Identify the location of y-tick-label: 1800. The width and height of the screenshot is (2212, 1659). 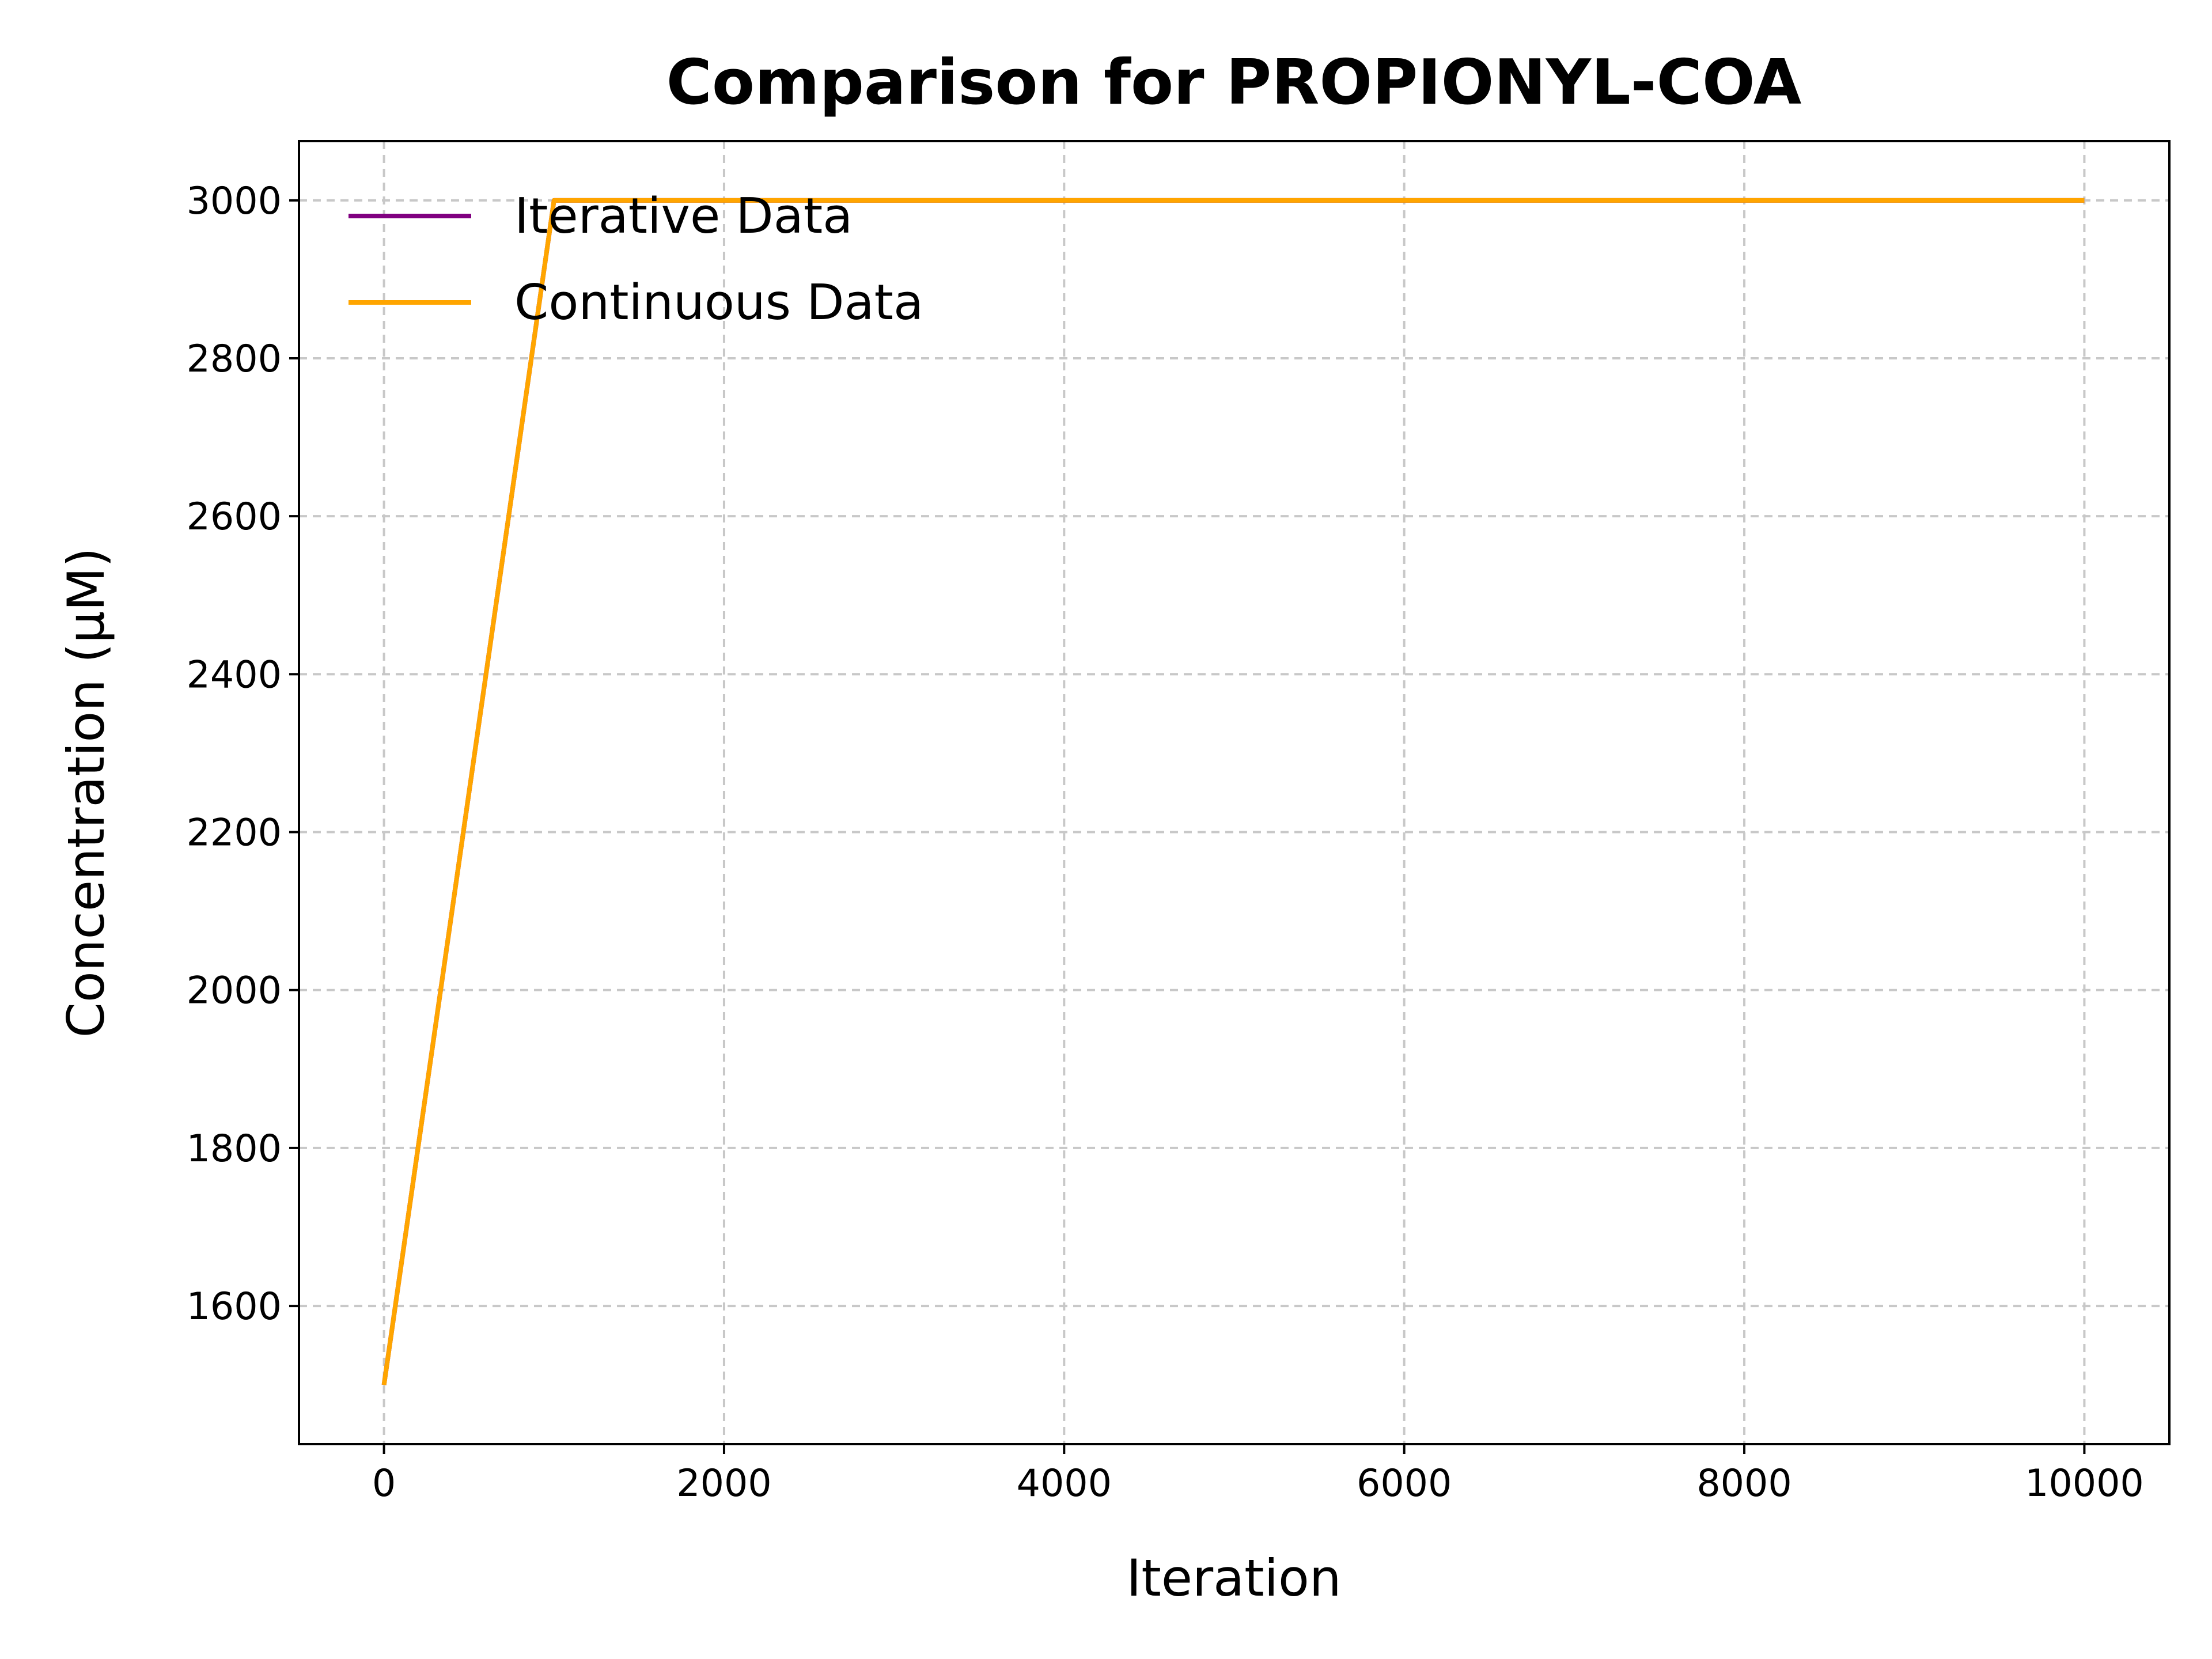
(234, 1149).